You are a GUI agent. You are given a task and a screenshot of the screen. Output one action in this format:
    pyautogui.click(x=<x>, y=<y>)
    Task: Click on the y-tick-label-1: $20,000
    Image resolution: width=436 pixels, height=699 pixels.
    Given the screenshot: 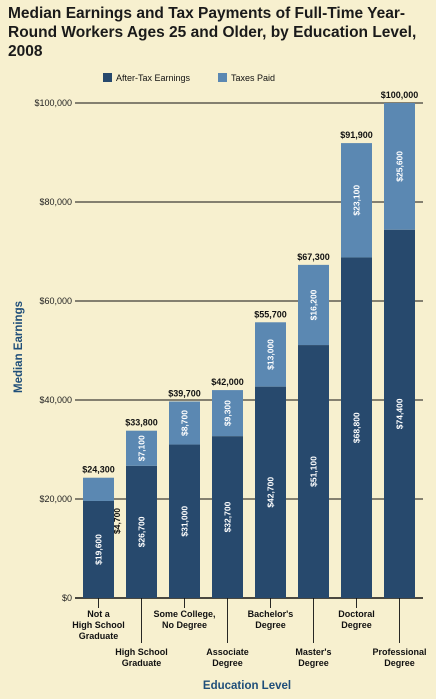 What is the action you would take?
    pyautogui.click(x=55, y=499)
    